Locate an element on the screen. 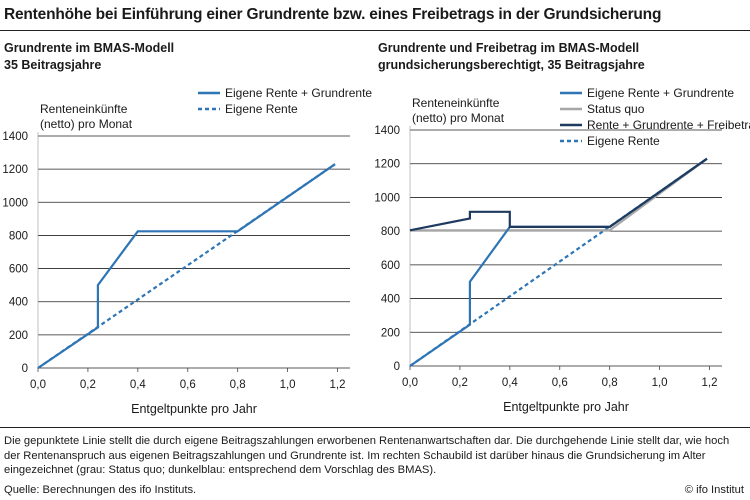 The width and height of the screenshot is (750, 500). chart1-x-tick-label: 1,0 is located at coordinates (288, 385).